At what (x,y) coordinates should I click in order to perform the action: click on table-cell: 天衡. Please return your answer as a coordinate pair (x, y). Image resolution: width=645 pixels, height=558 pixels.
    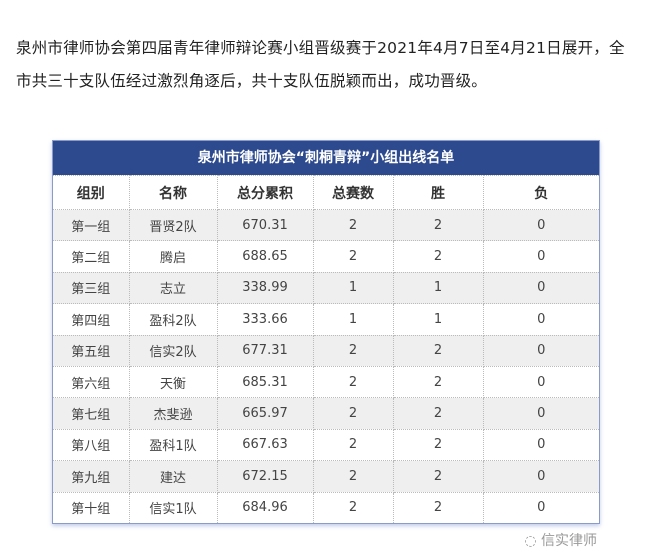
    Looking at the image, I should click on (173, 382).